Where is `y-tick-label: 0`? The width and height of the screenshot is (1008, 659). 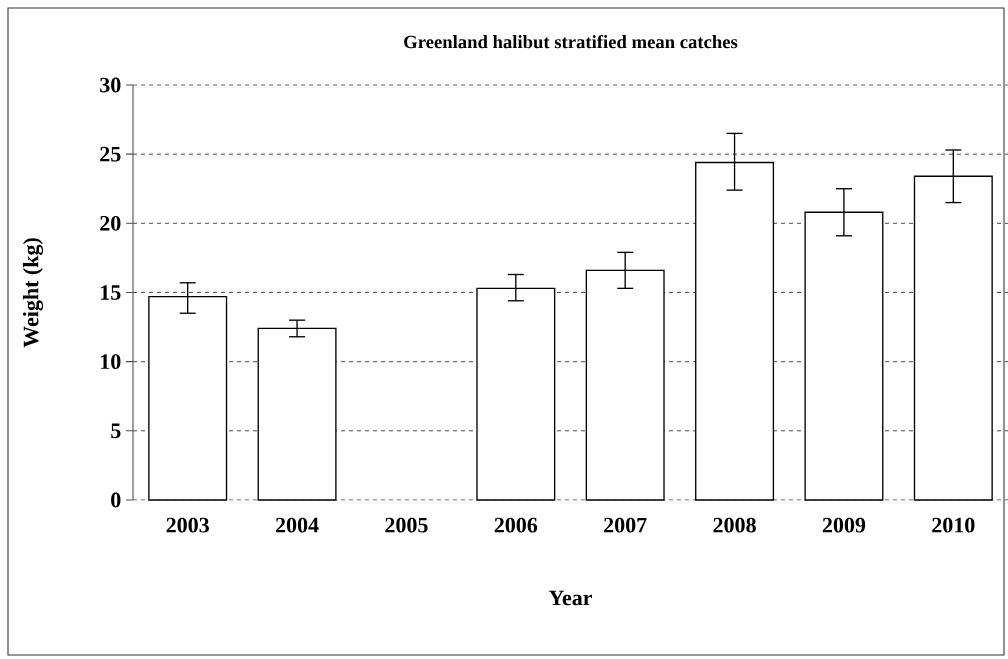
y-tick-label: 0 is located at coordinates (116, 500).